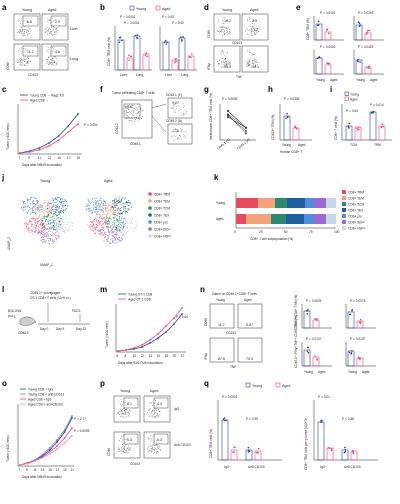 This screenshot has height=504, width=400. Describe the element at coordinates (162, 195) in the screenshot. I see `j-legend-label: CD8+ TRM` at that location.